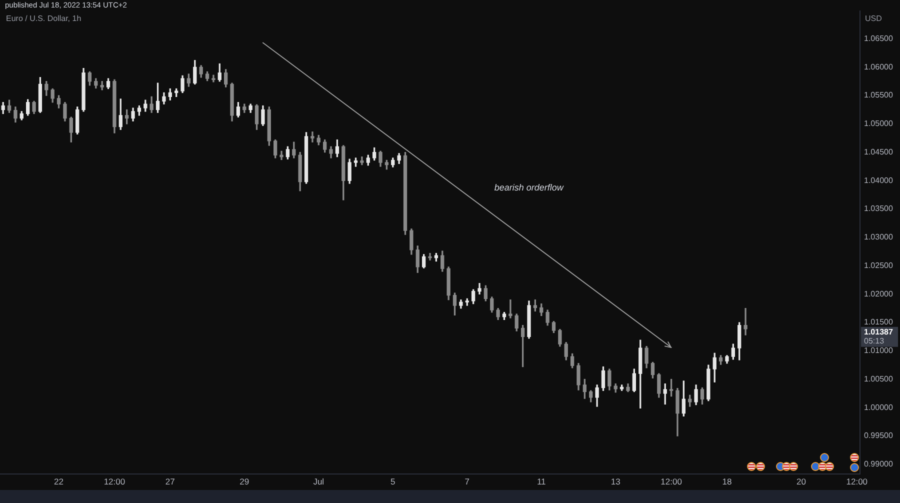  What do you see at coordinates (879, 293) in the screenshot?
I see `y-tick-label: 1.02000` at bounding box center [879, 293].